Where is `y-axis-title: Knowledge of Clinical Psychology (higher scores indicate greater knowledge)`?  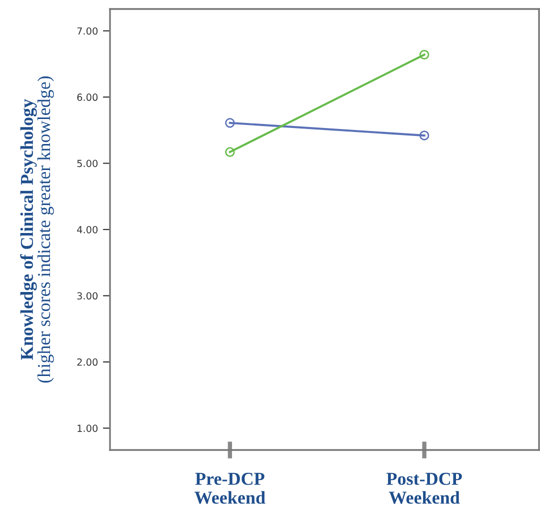 y-axis-title: Knowledge of Clinical Psychology (higher scores indicate greater knowledge) is located at coordinates (37, 229).